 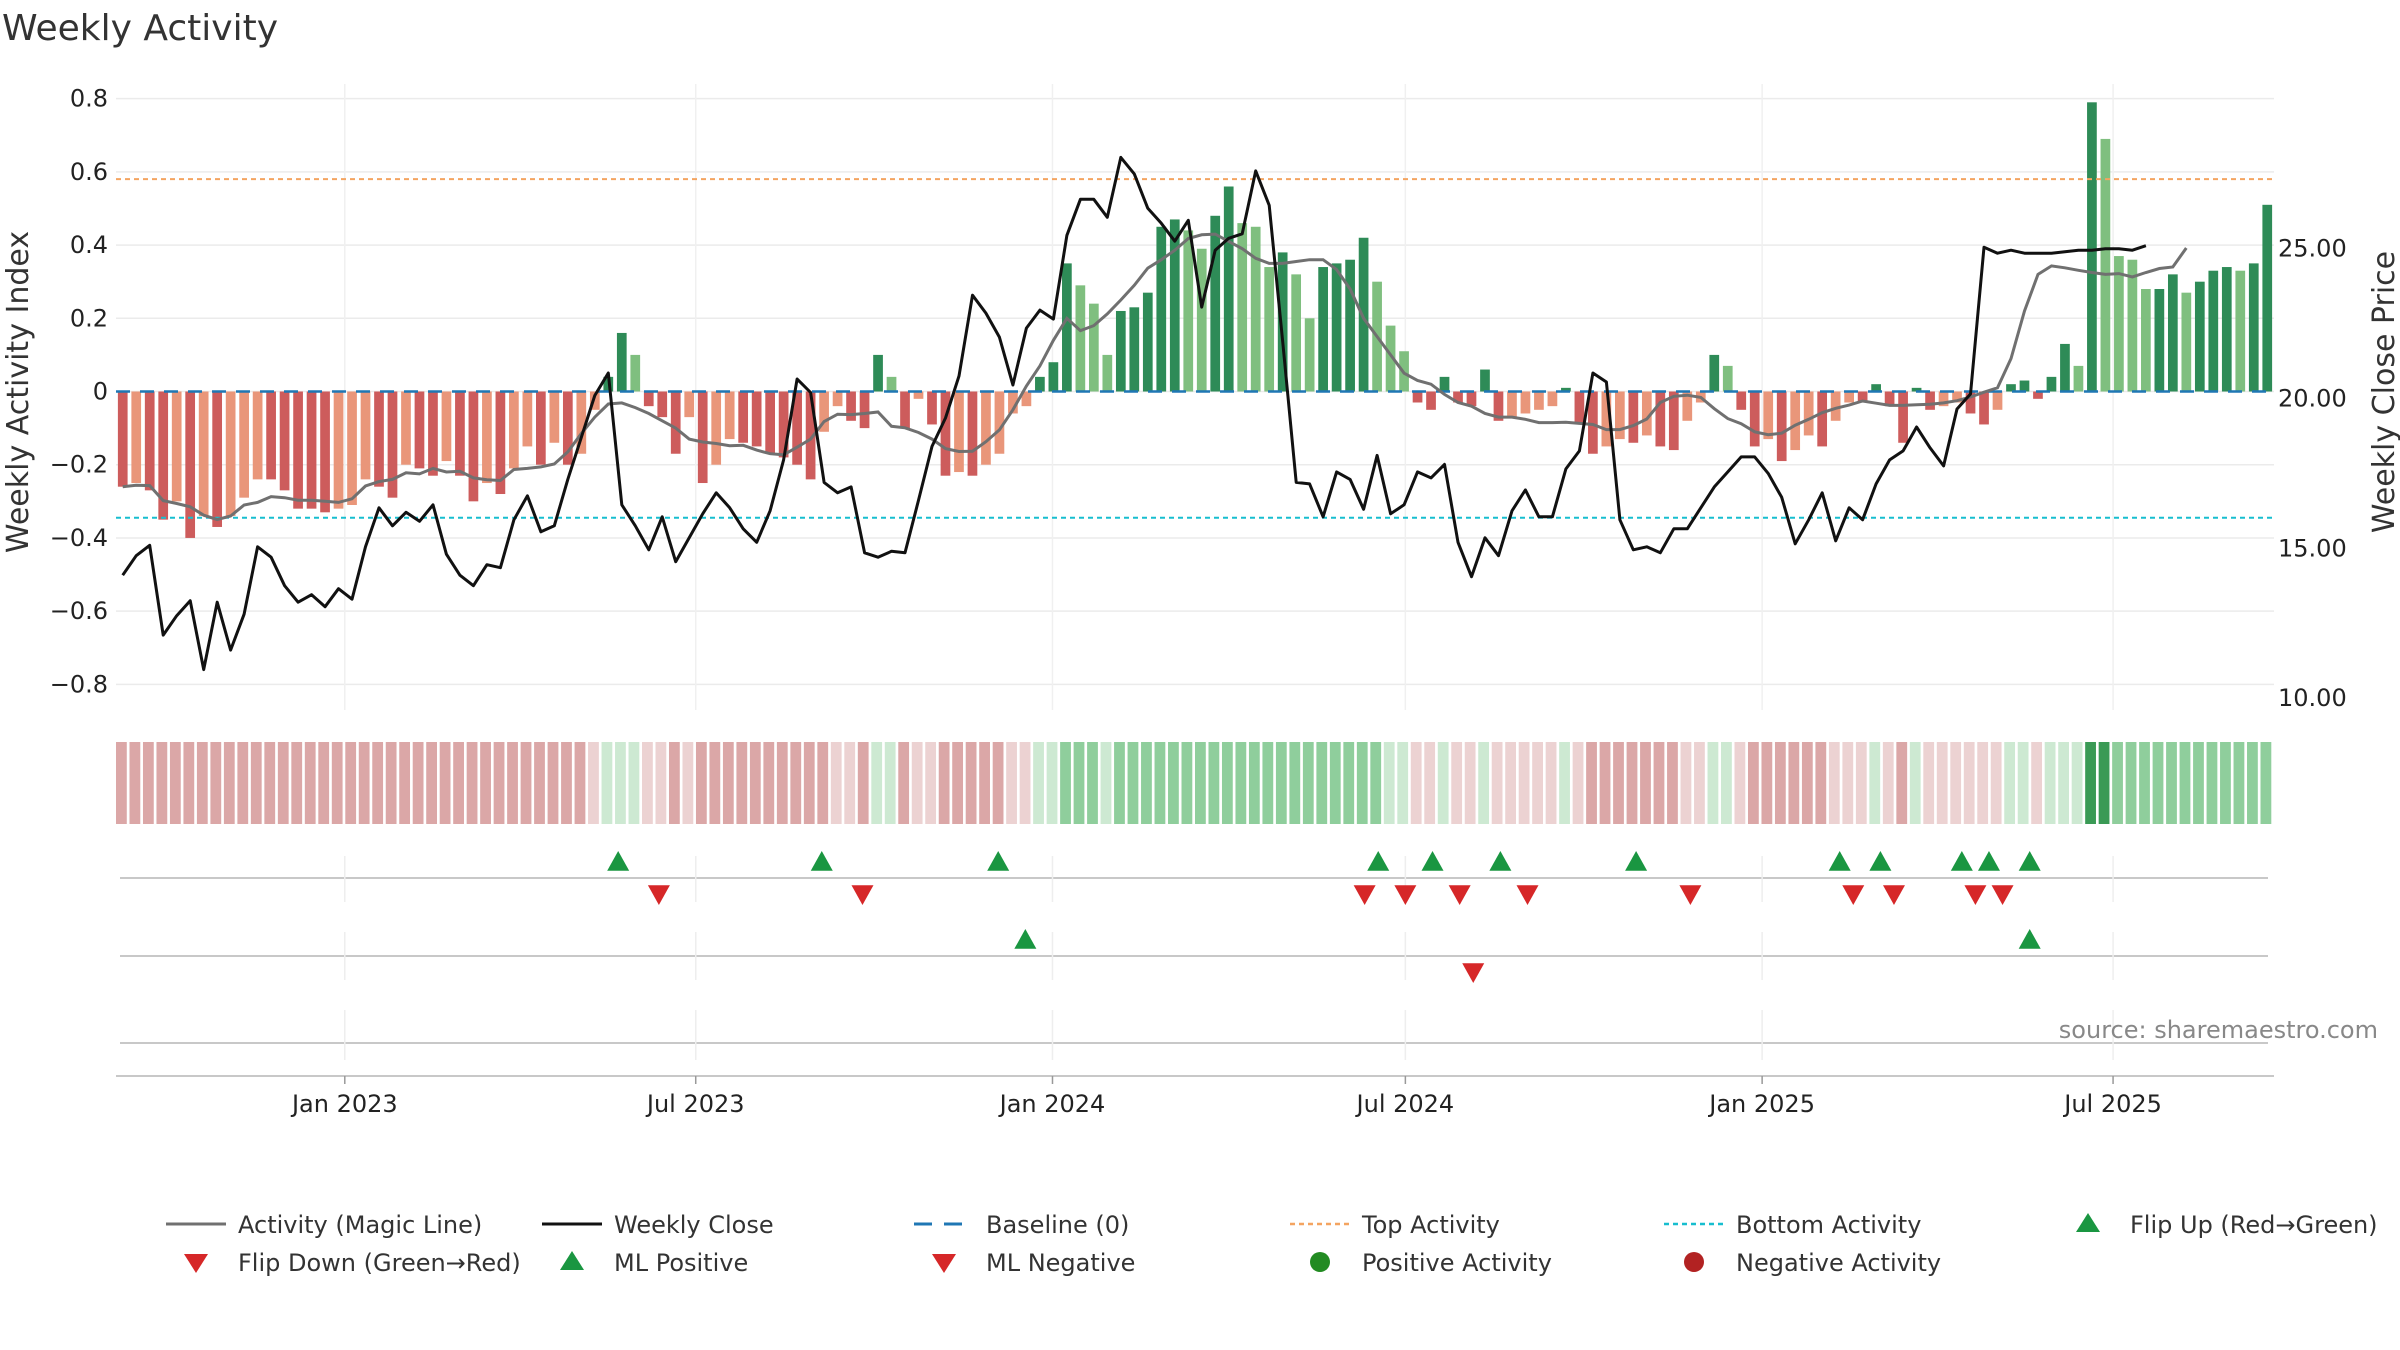 I want to click on legend-label: Flip Down (Green→Red), so click(x=379, y=1263).